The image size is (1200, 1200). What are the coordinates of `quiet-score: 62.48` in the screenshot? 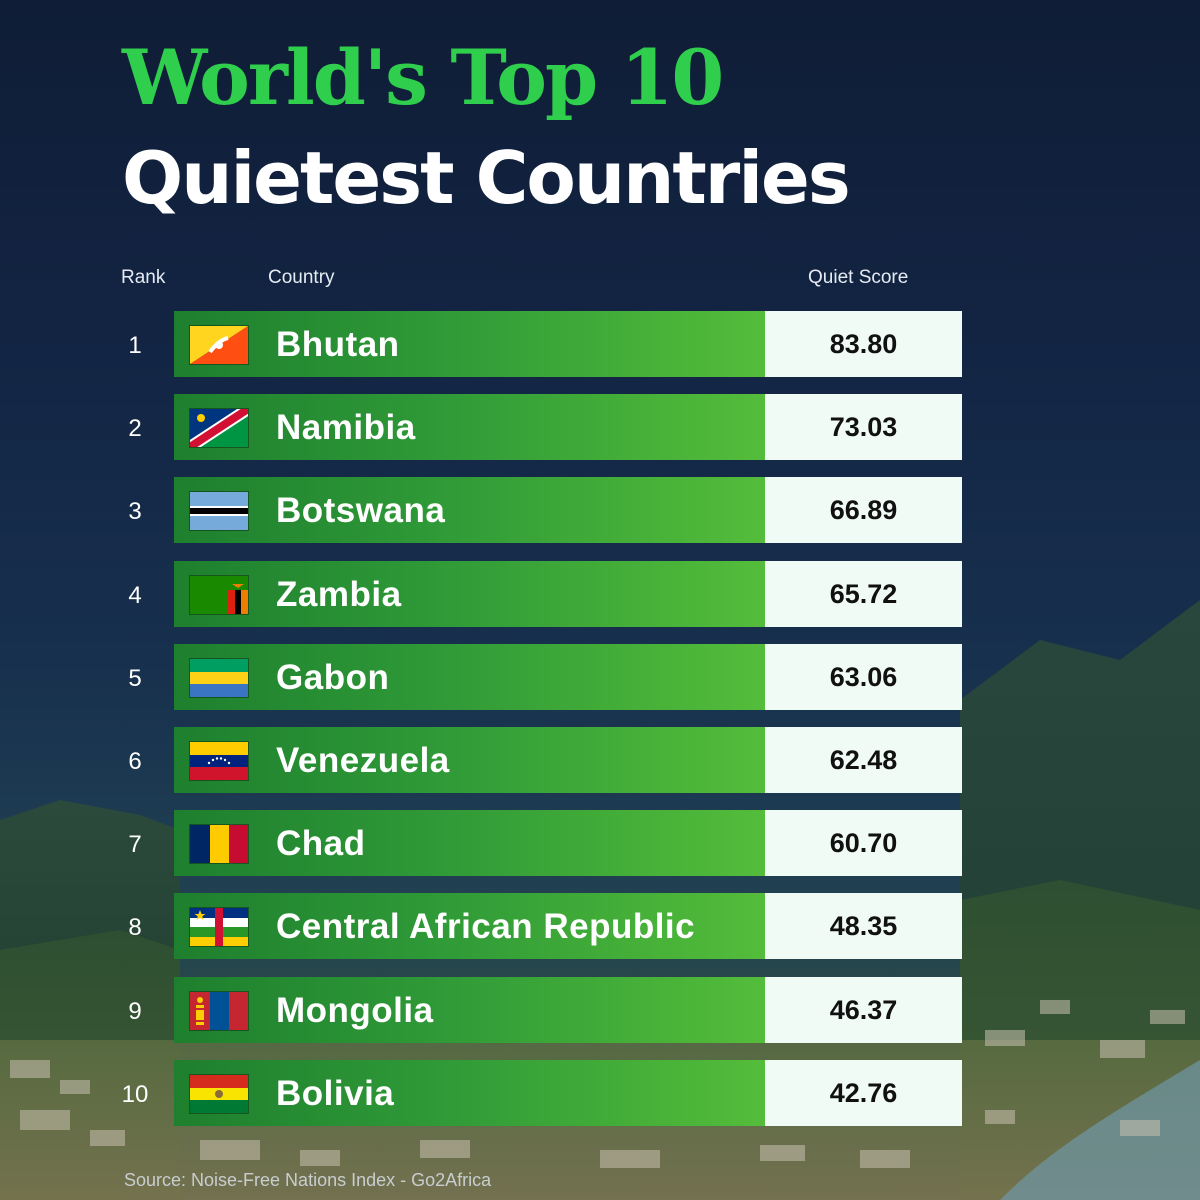 It's located at (863, 760).